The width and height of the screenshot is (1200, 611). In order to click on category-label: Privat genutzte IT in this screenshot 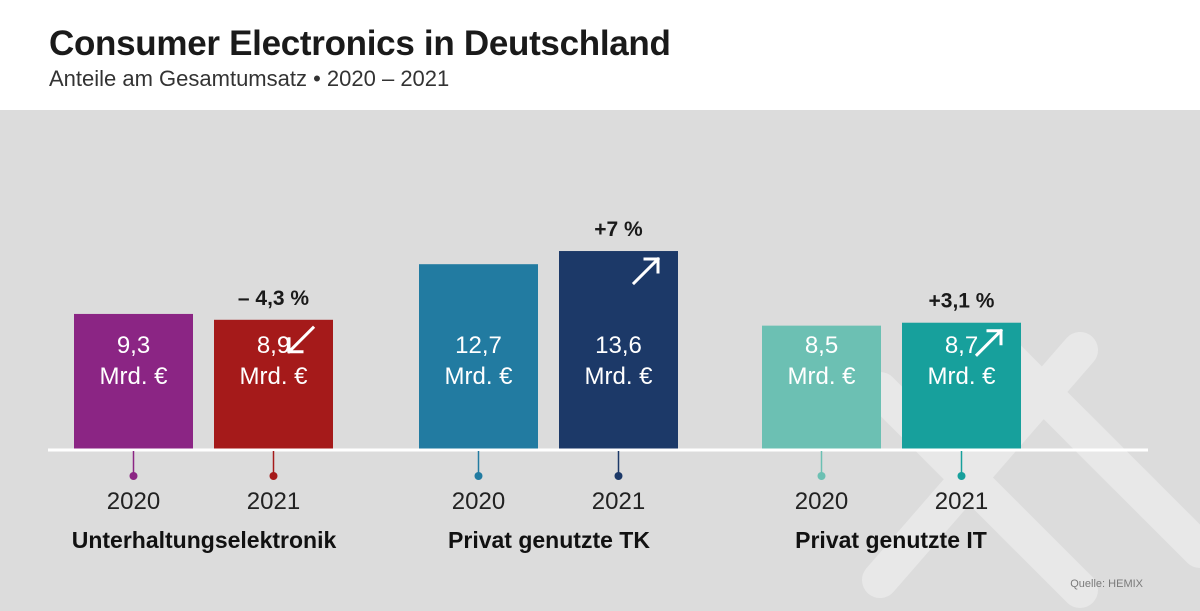, I will do `click(891, 540)`.